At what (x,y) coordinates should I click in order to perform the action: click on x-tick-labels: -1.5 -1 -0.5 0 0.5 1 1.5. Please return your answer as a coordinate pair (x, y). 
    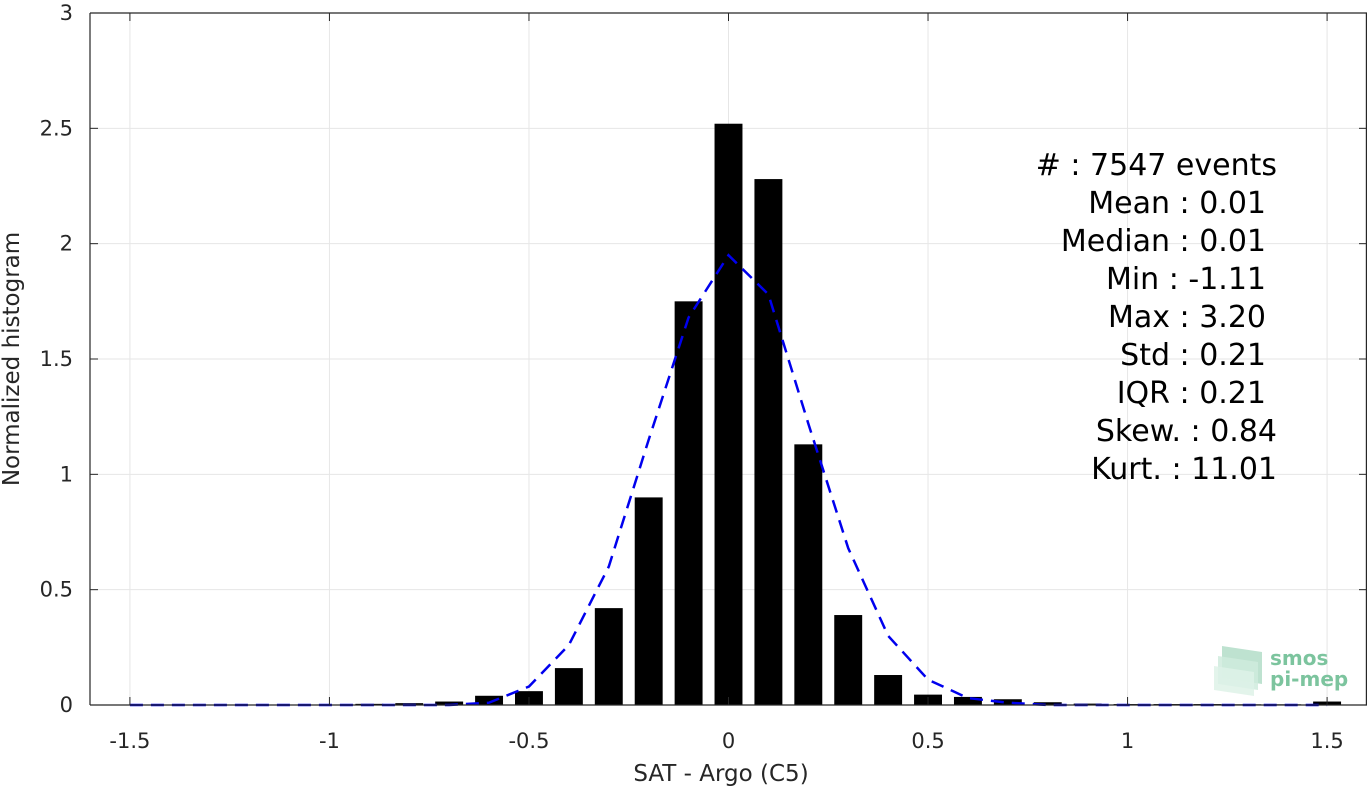
    Looking at the image, I should click on (726, 741).